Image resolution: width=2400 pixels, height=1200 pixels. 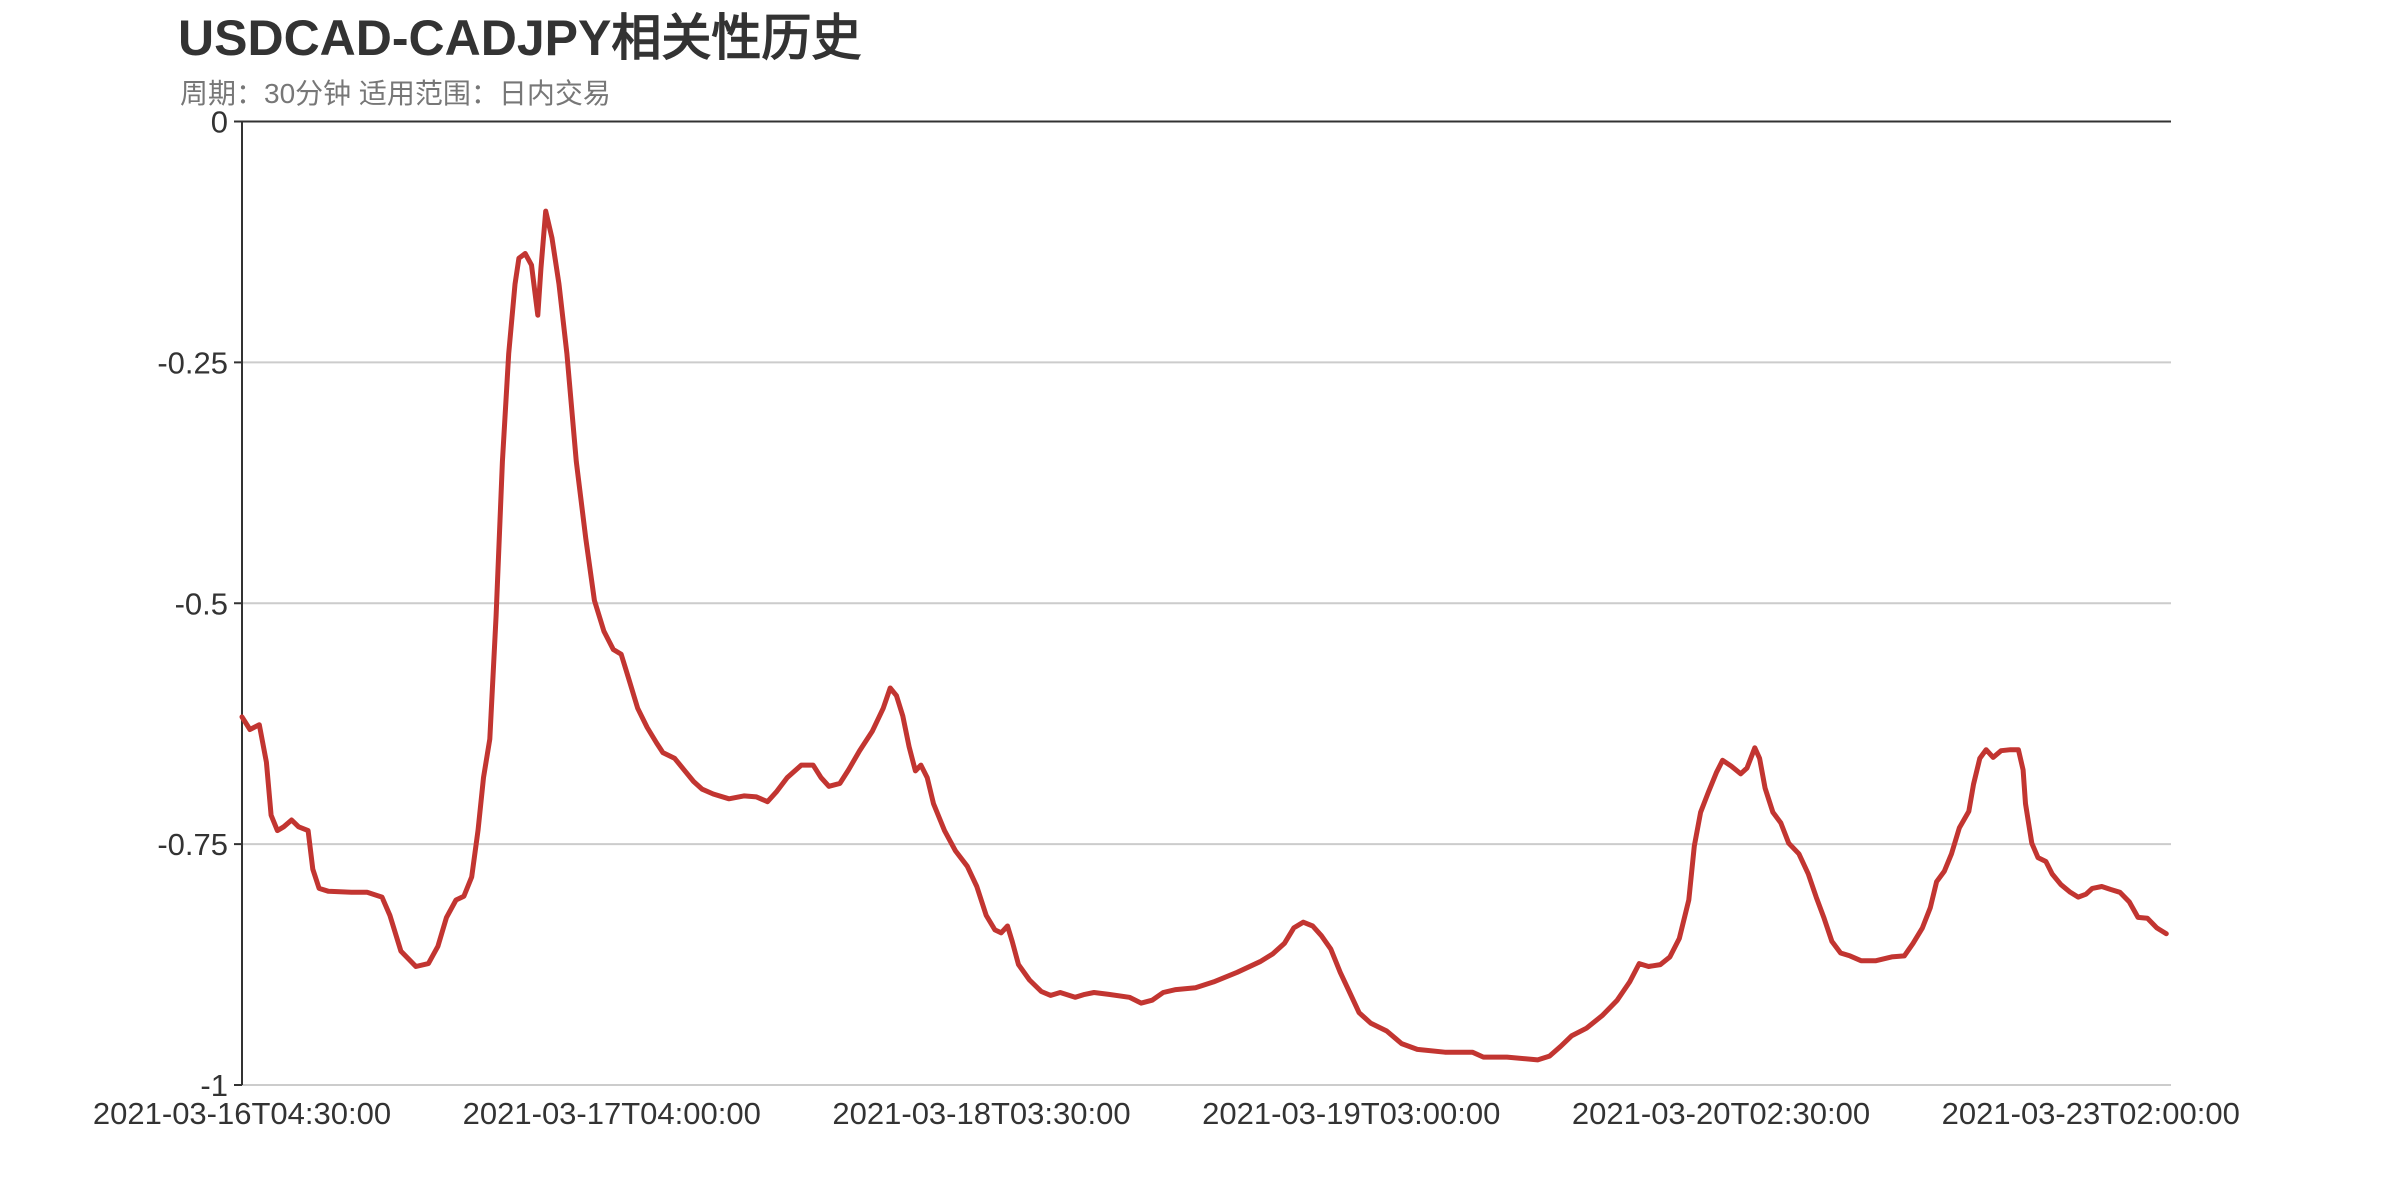 I want to click on y-tick-label: -0.75, so click(x=192, y=844).